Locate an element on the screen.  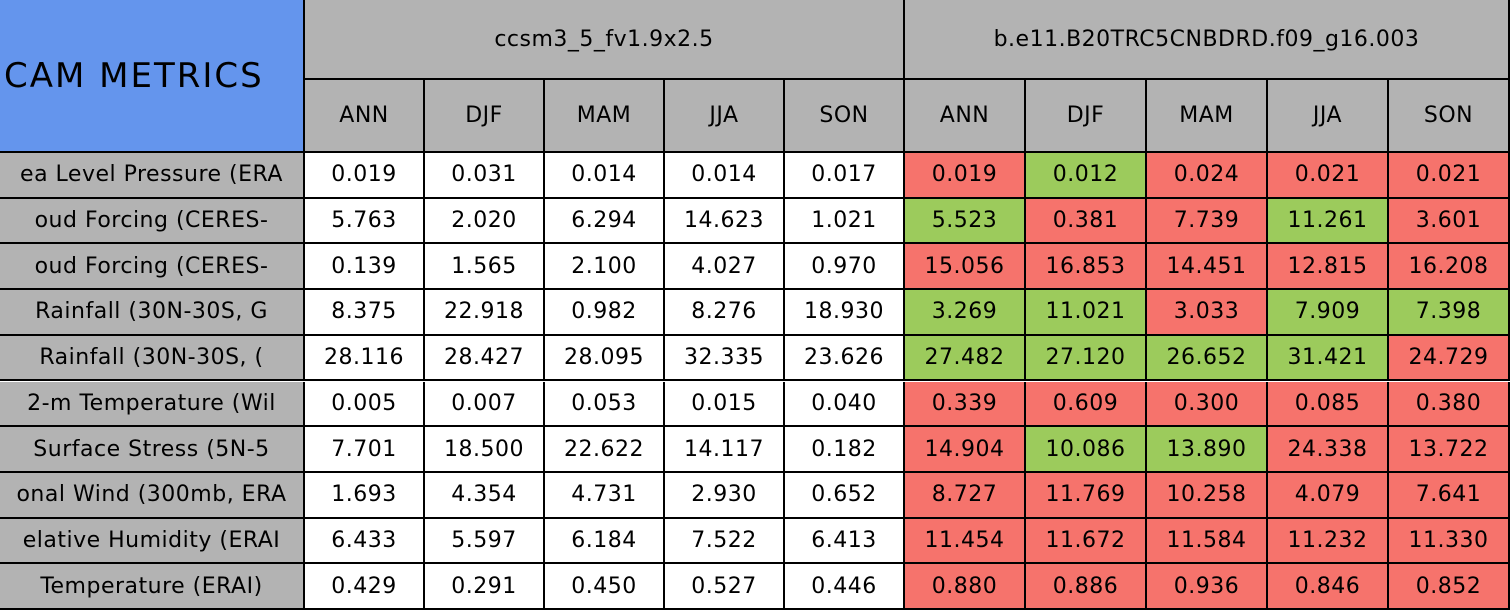
value-cell-text: 22.622 is located at coordinates (604, 449).